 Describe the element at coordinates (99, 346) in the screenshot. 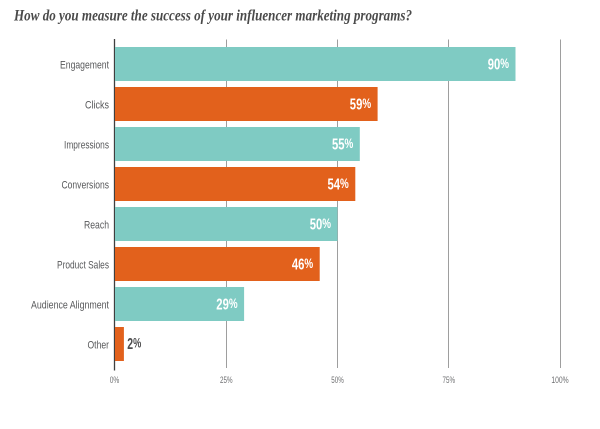

I see `svg-text: Other` at that location.